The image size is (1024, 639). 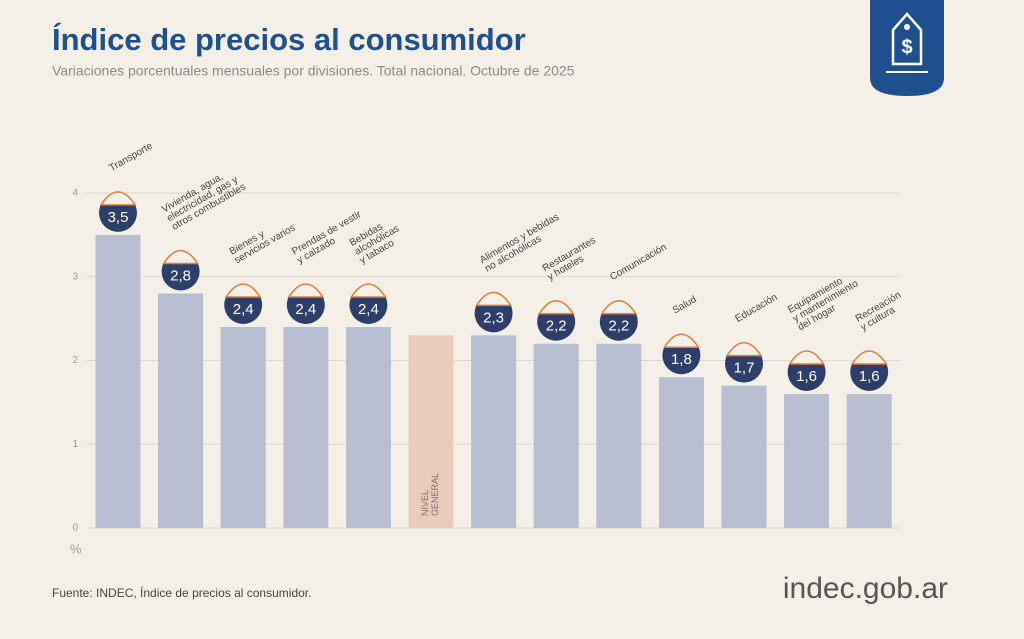 I want to click on y-unit: %, so click(x=76, y=548).